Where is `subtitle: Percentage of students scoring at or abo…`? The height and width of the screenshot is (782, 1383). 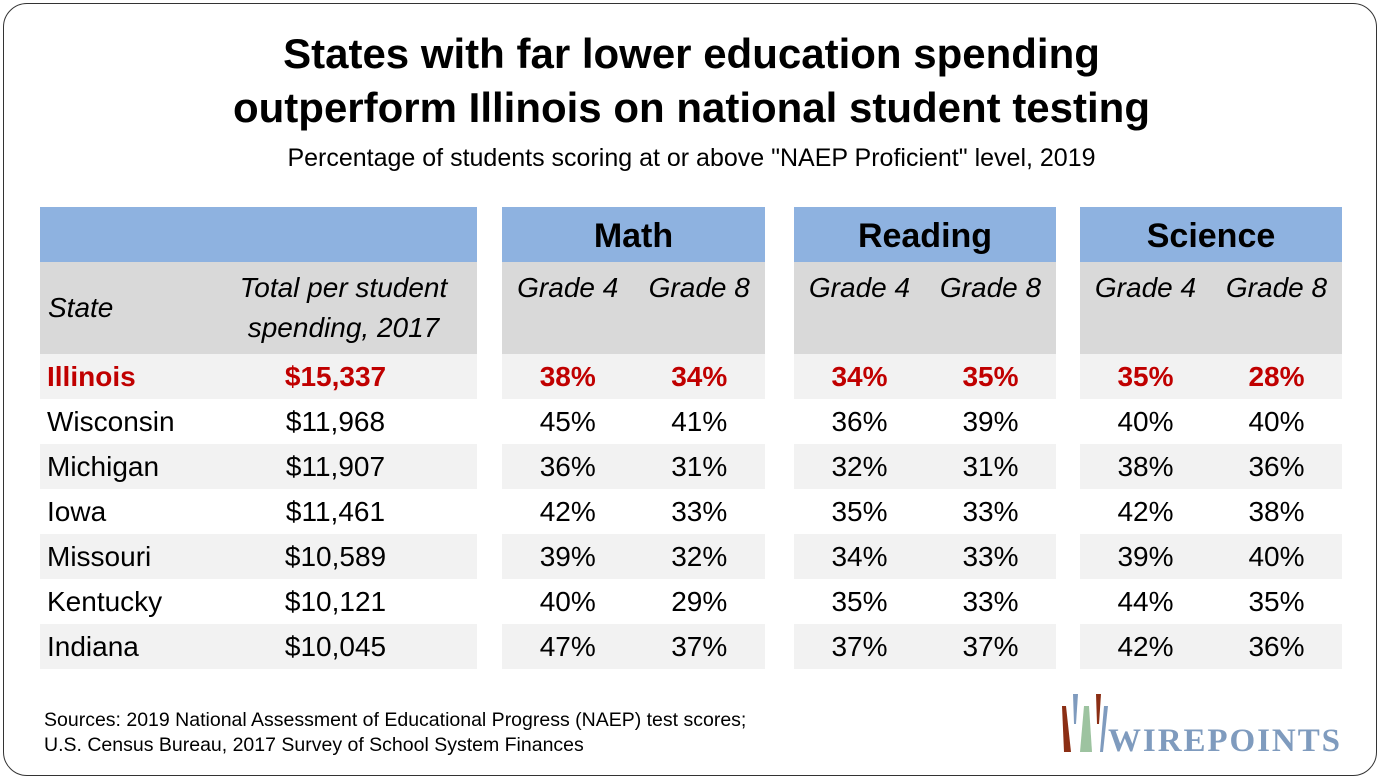
subtitle: Percentage of students scoring at or abo… is located at coordinates (691, 158).